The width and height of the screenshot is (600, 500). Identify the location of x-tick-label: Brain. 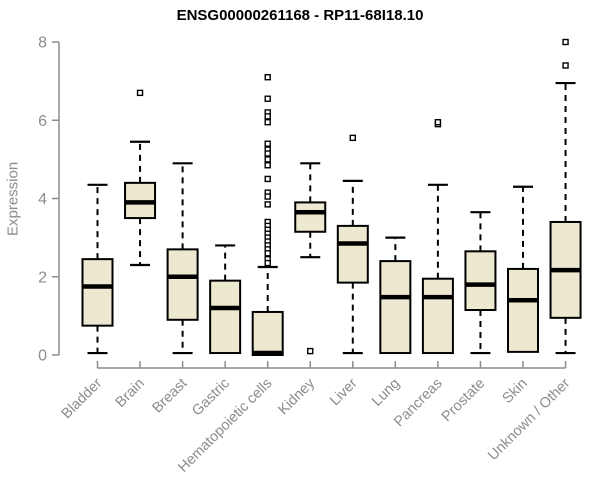
(130, 393).